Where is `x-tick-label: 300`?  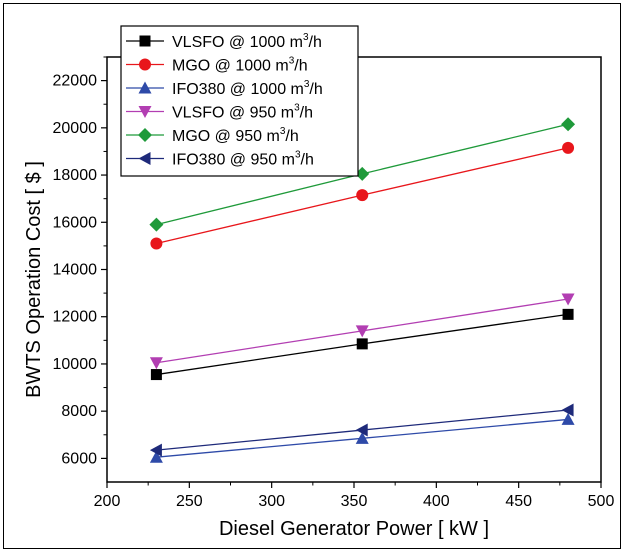
x-tick-label: 300 is located at coordinates (271, 501).